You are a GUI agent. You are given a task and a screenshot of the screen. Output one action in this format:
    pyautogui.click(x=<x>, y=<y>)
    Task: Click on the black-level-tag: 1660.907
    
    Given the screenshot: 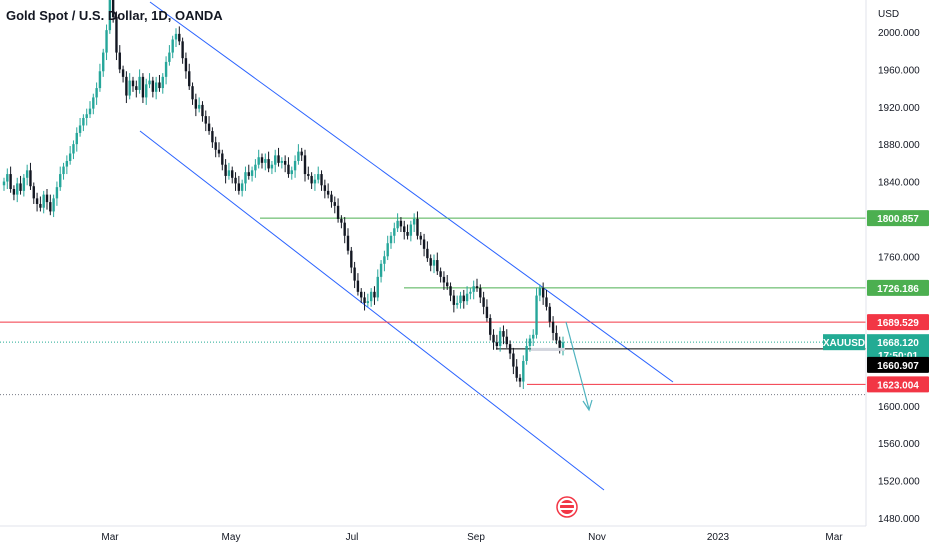 What is the action you would take?
    pyautogui.click(x=898, y=364)
    